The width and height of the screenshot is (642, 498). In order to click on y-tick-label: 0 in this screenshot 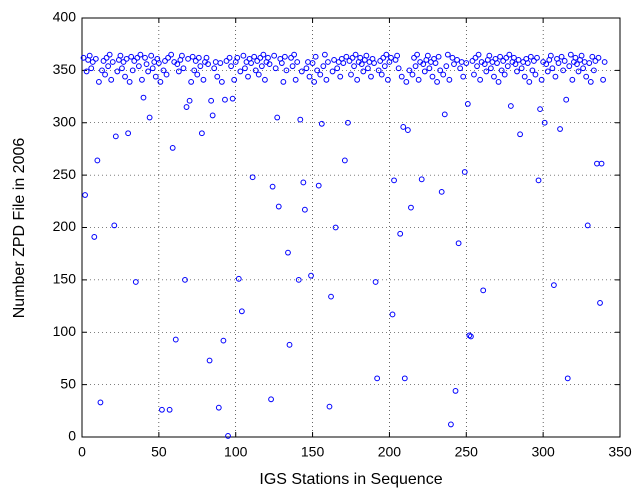, I will do `click(72, 436)`.